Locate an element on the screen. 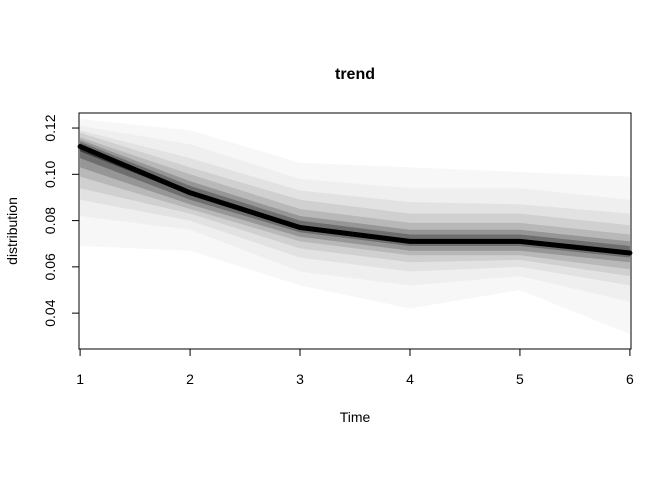 The width and height of the screenshot is (672, 480). x-tick-label: 4 is located at coordinates (410, 379).